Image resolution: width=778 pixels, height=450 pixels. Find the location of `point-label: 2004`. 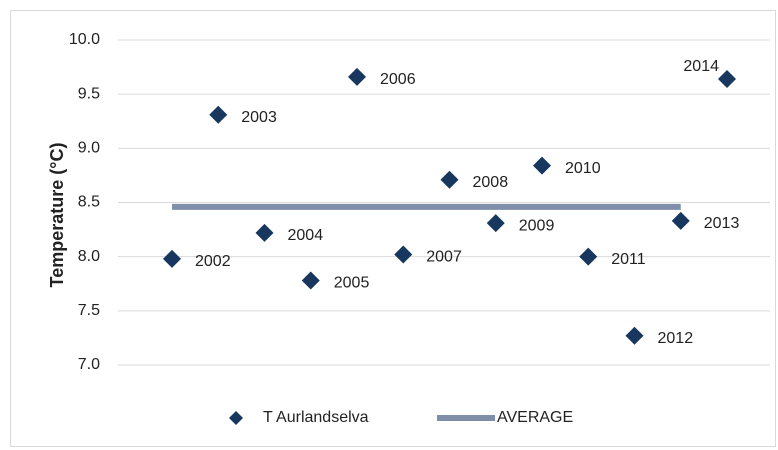

point-label: 2004 is located at coordinates (306, 235).